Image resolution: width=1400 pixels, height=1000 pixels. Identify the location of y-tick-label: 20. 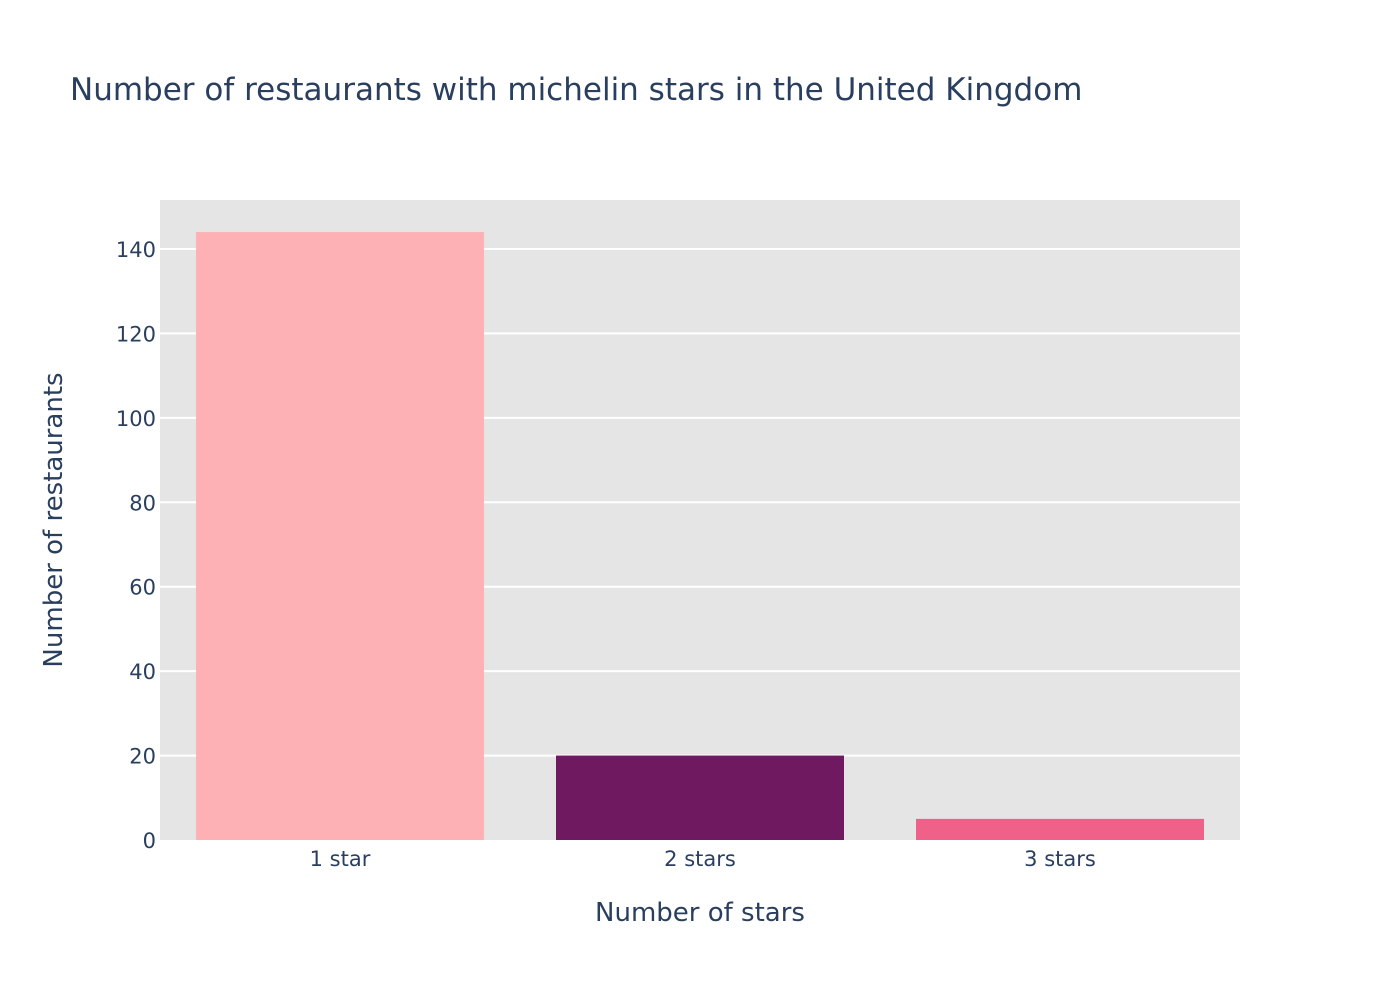
(142, 757).